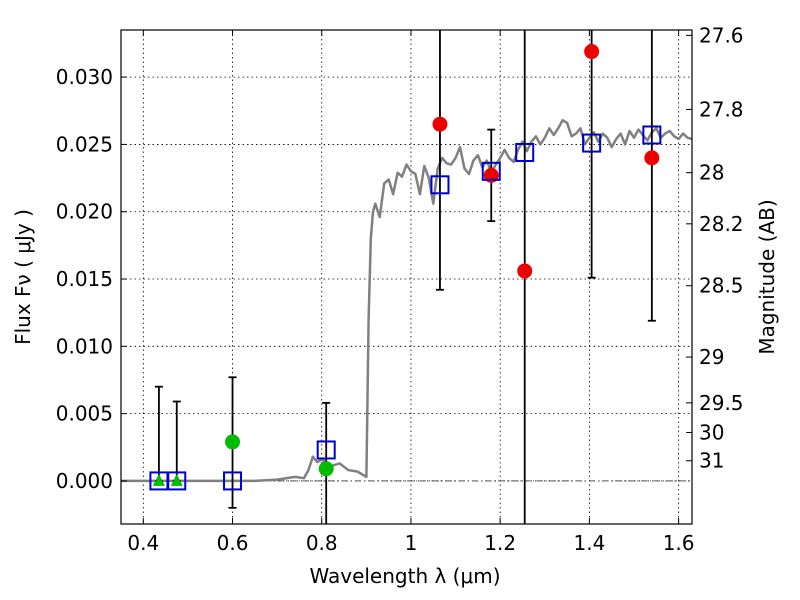  What do you see at coordinates (84, 144) in the screenshot?
I see `y-tick-label: 0.025` at bounding box center [84, 144].